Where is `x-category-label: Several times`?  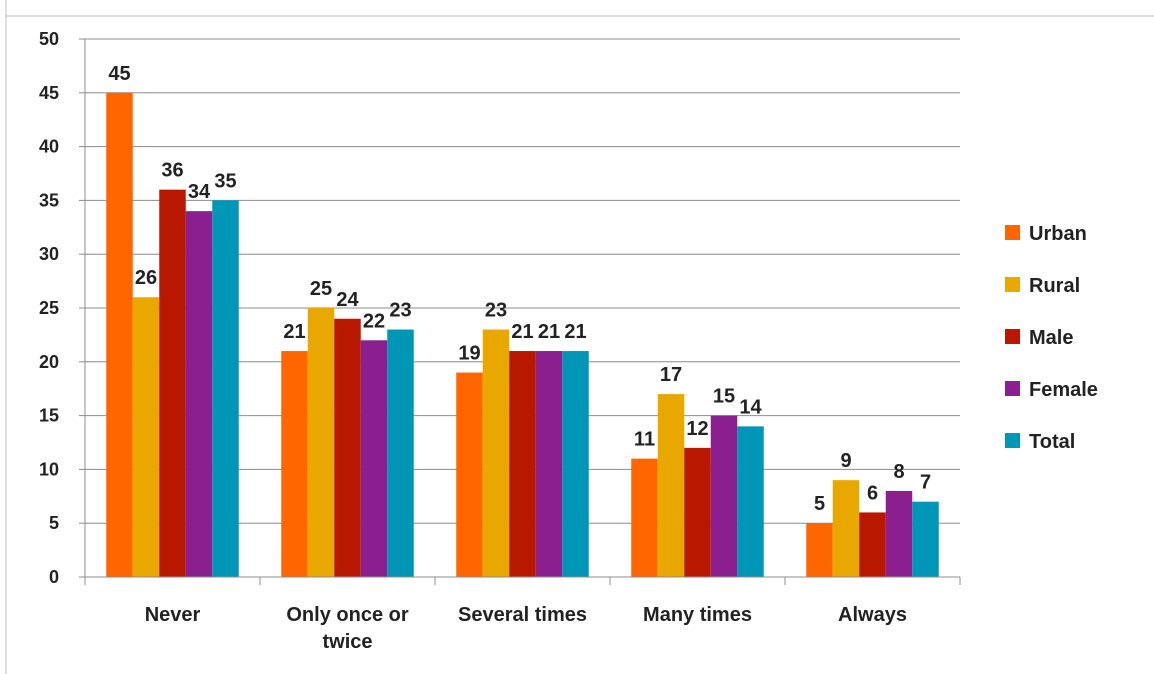 x-category-label: Several times is located at coordinates (522, 615).